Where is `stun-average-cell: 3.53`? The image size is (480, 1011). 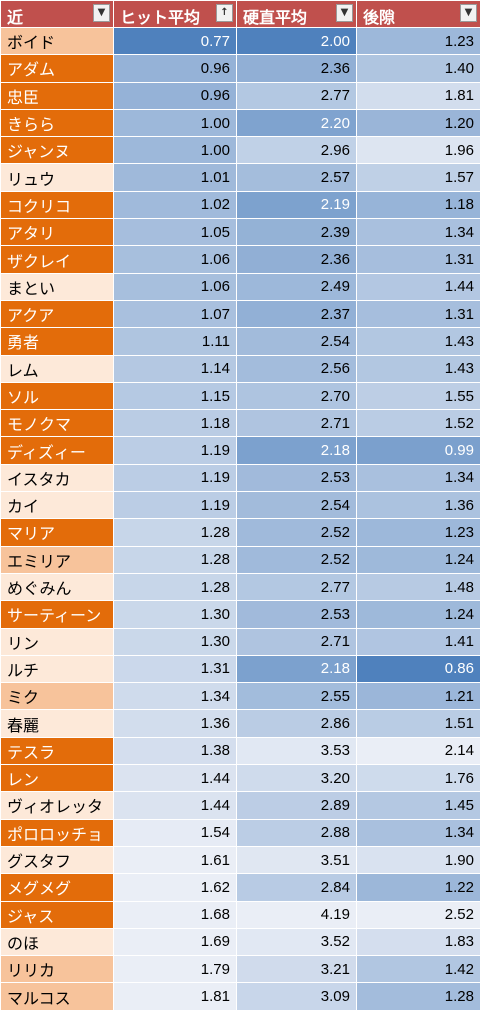 stun-average-cell: 3.53 is located at coordinates (297, 750).